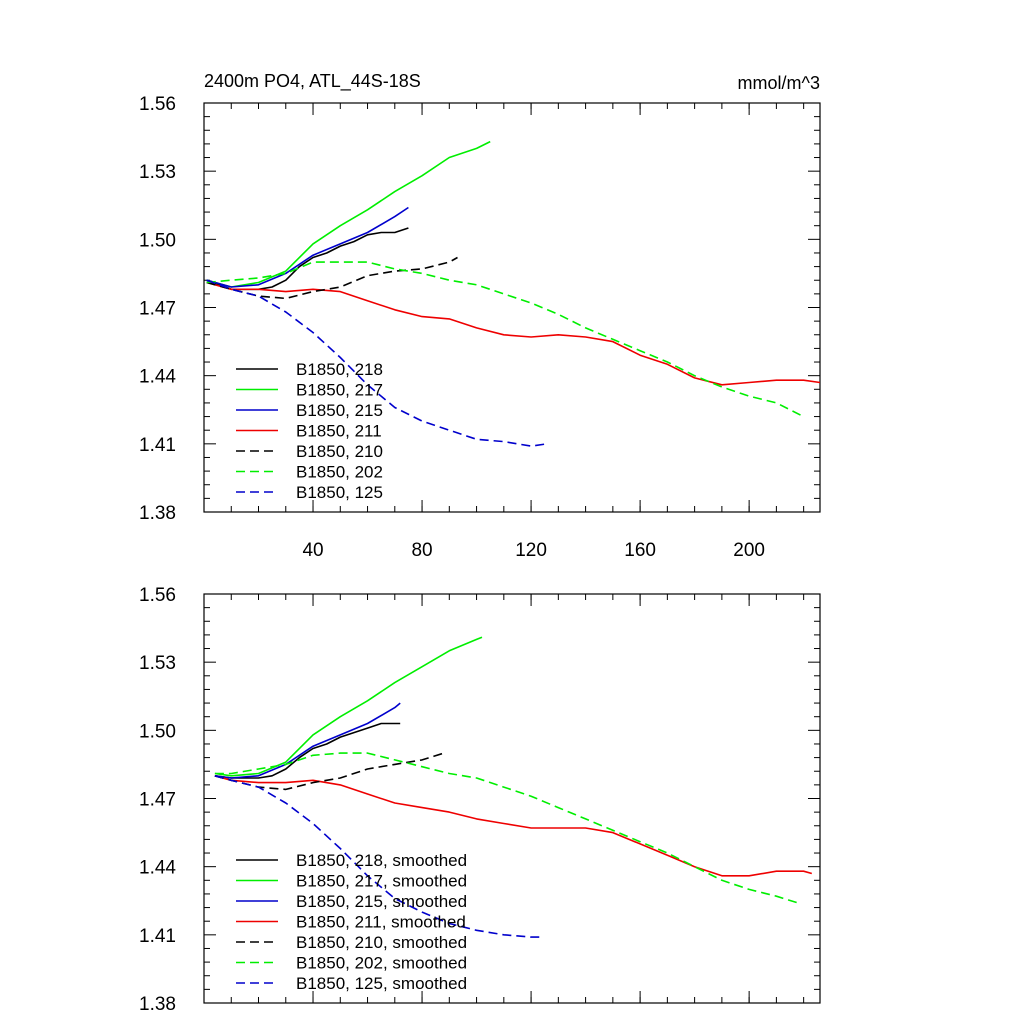  I want to click on x-tick-label: 120, so click(531, 550).